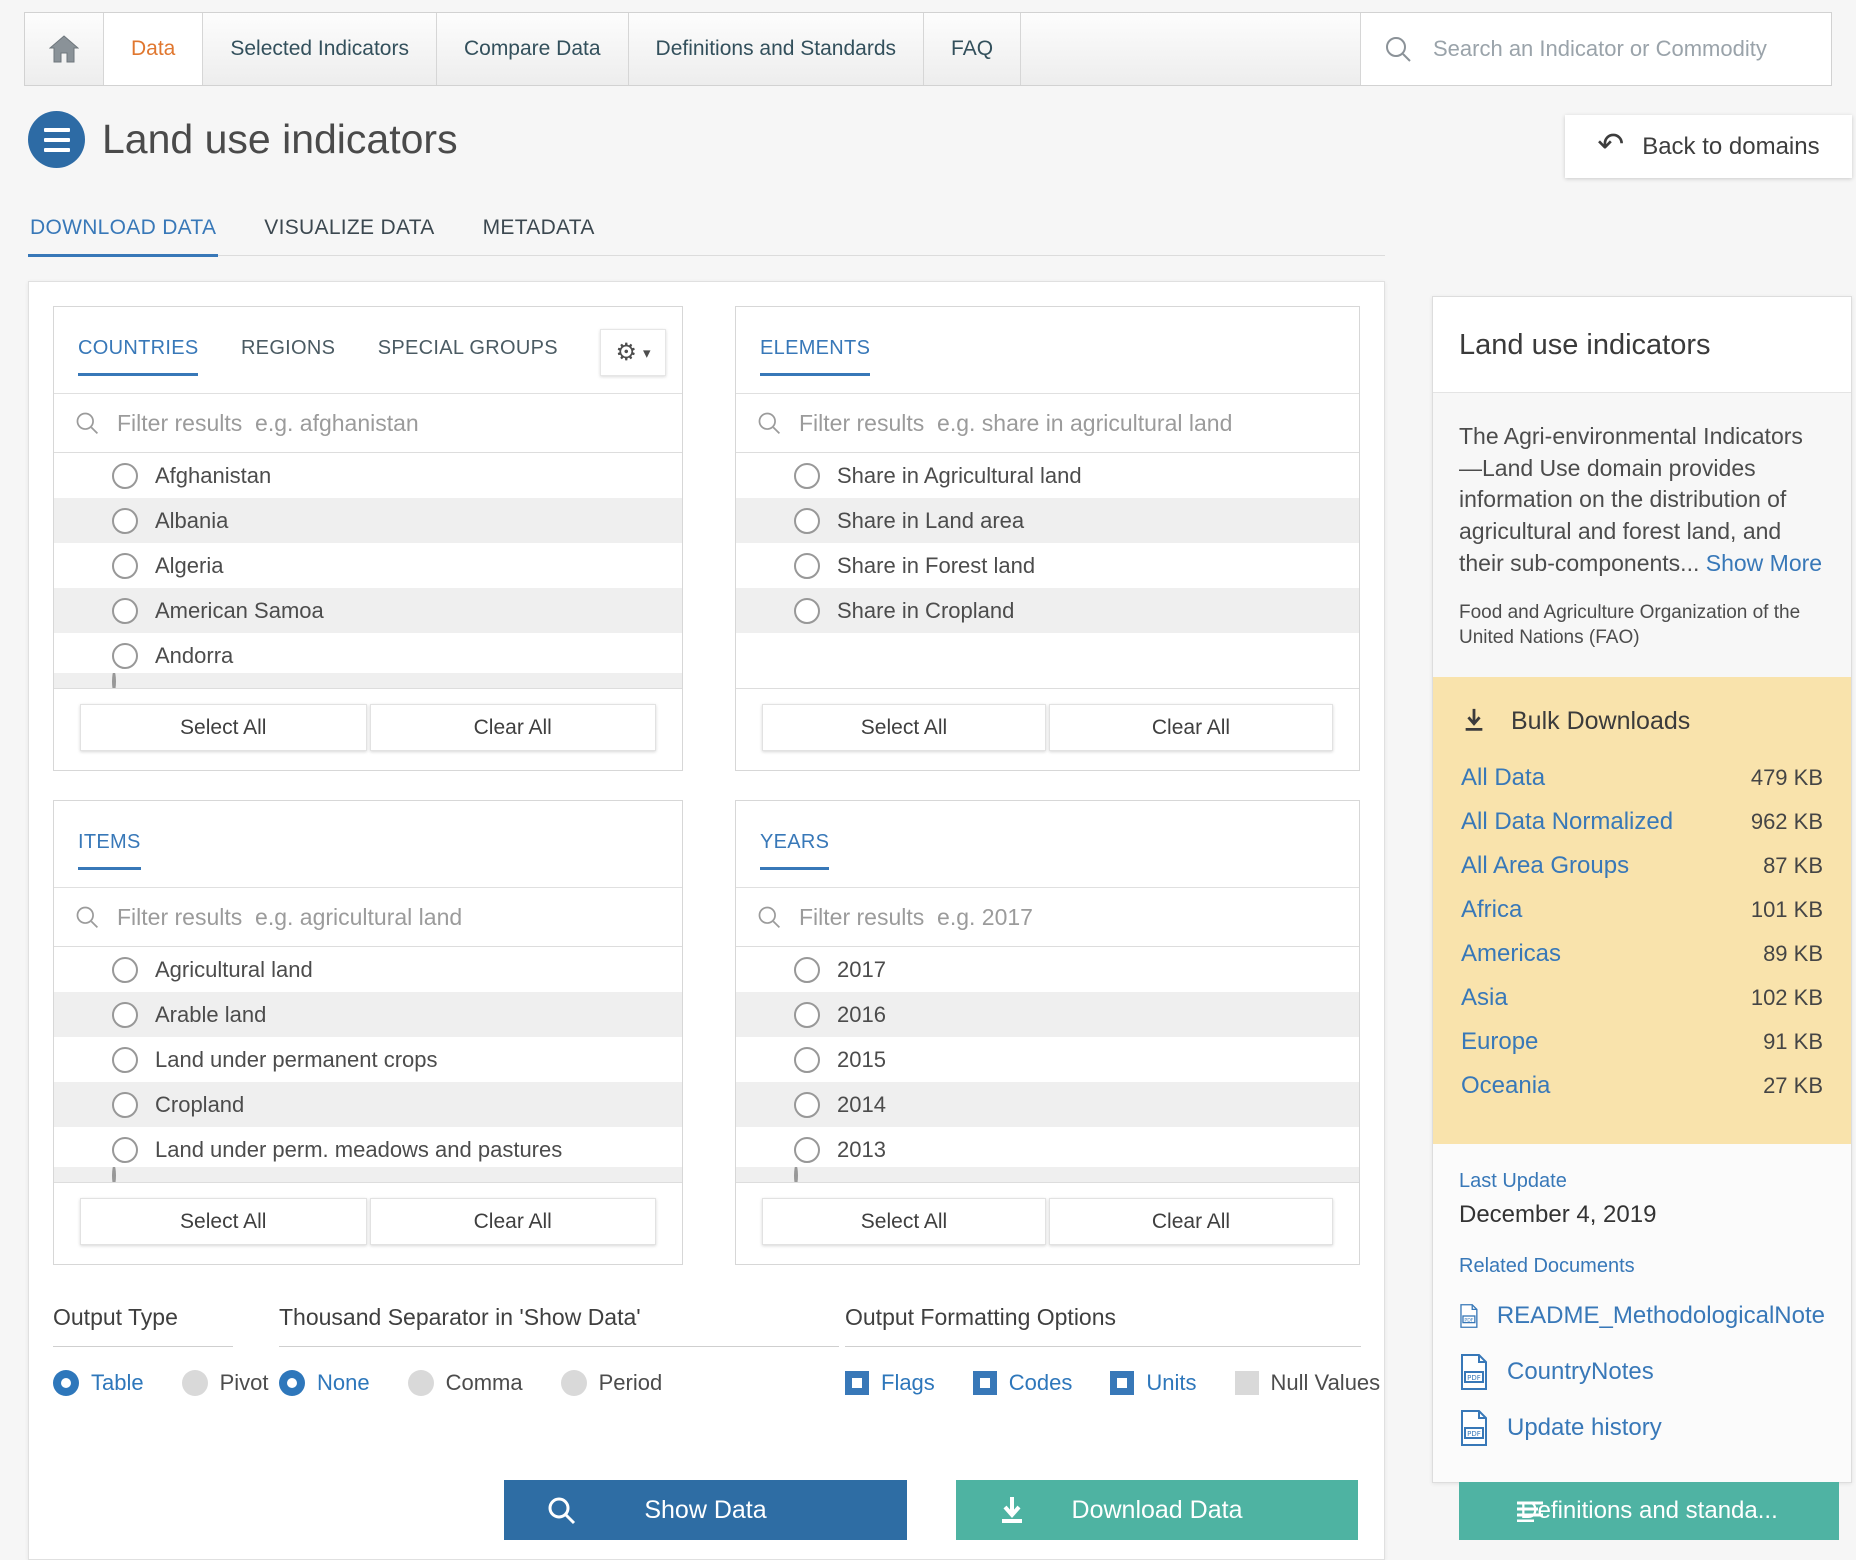 The height and width of the screenshot is (1560, 1856). Describe the element at coordinates (890, 1383) in the screenshot. I see `formatting-option: Flags` at that location.